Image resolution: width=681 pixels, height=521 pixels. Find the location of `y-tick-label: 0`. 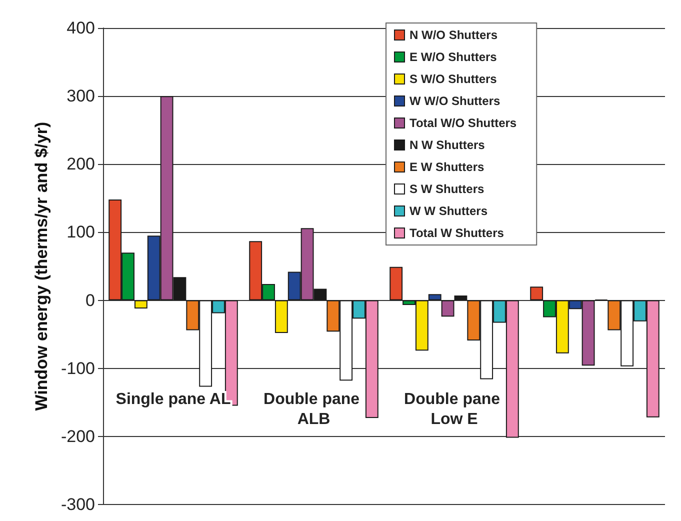

y-tick-label: 0 is located at coordinates (90, 300).